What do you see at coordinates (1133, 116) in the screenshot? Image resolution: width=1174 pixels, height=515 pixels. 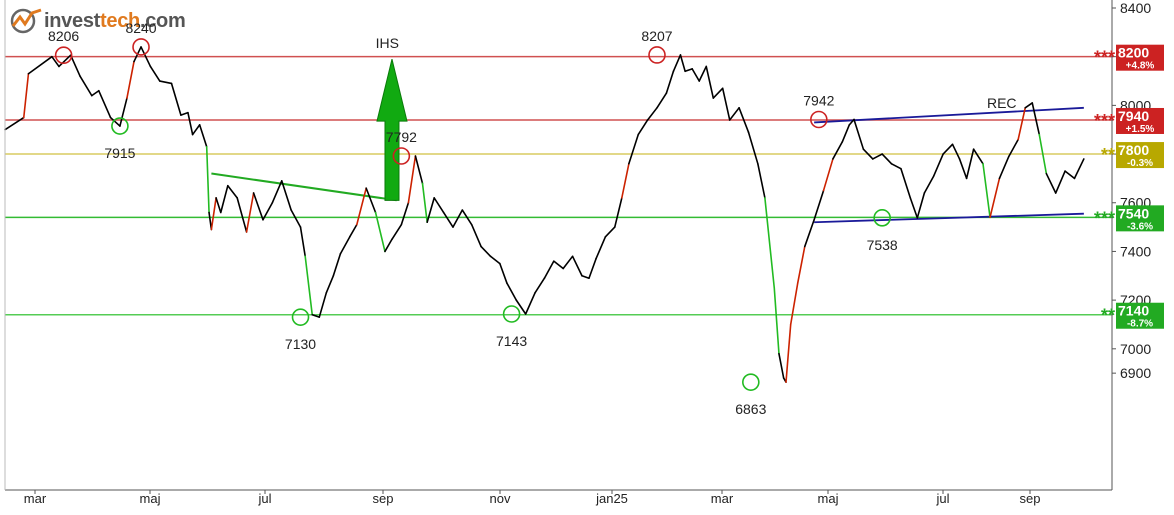 I see `level-value: 7940` at bounding box center [1133, 116].